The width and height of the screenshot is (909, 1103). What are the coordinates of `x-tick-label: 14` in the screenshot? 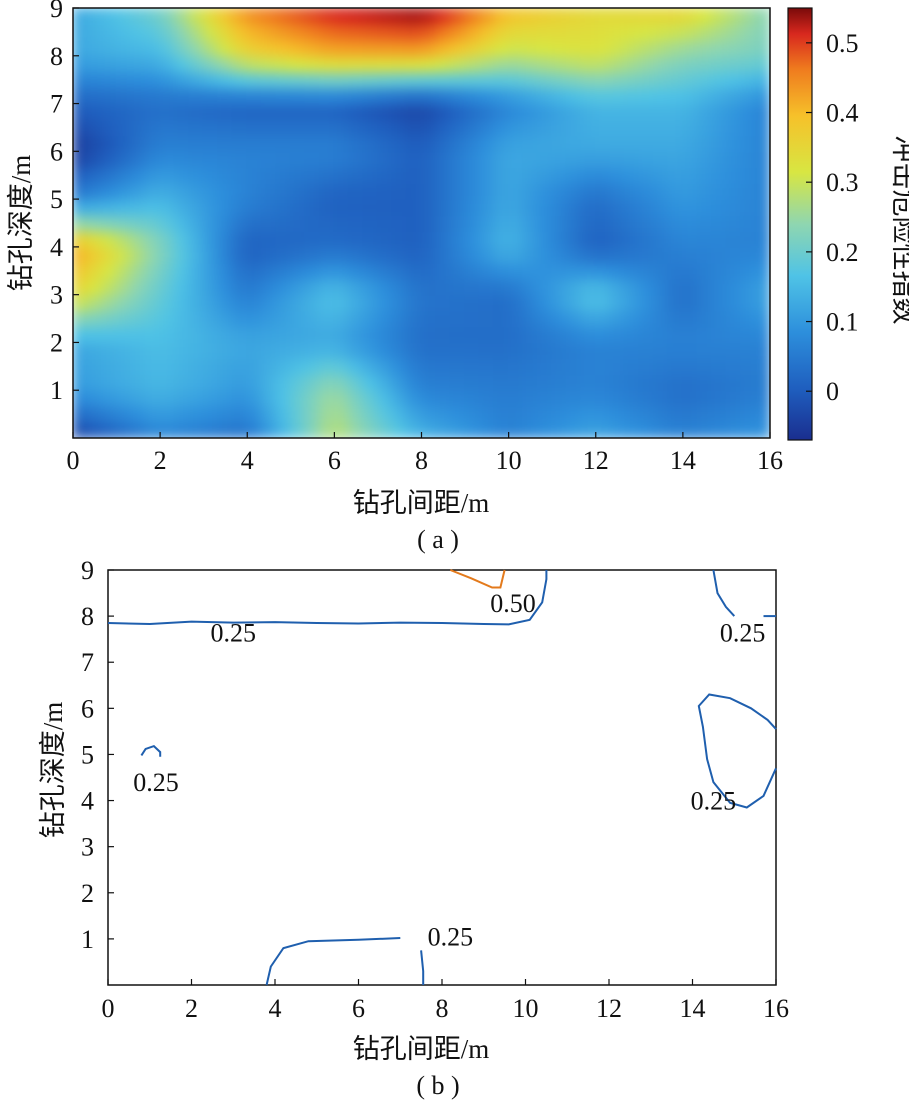 It's located at (683, 460).